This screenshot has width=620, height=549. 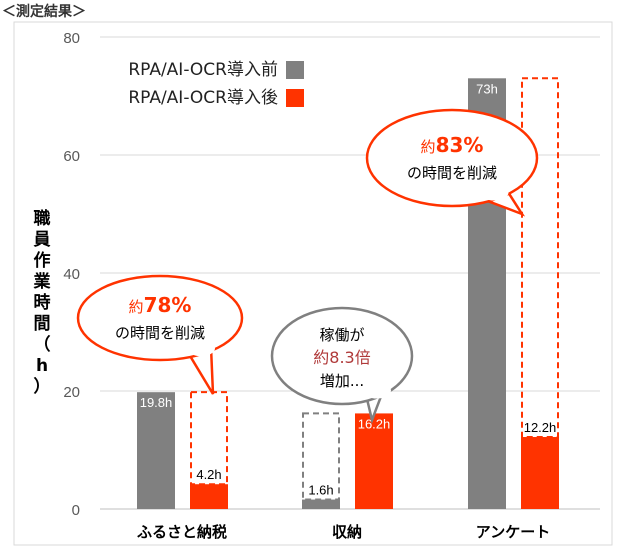 What do you see at coordinates (452, 145) in the screenshot?
I see `annotation-83-value: 約83%` at bounding box center [452, 145].